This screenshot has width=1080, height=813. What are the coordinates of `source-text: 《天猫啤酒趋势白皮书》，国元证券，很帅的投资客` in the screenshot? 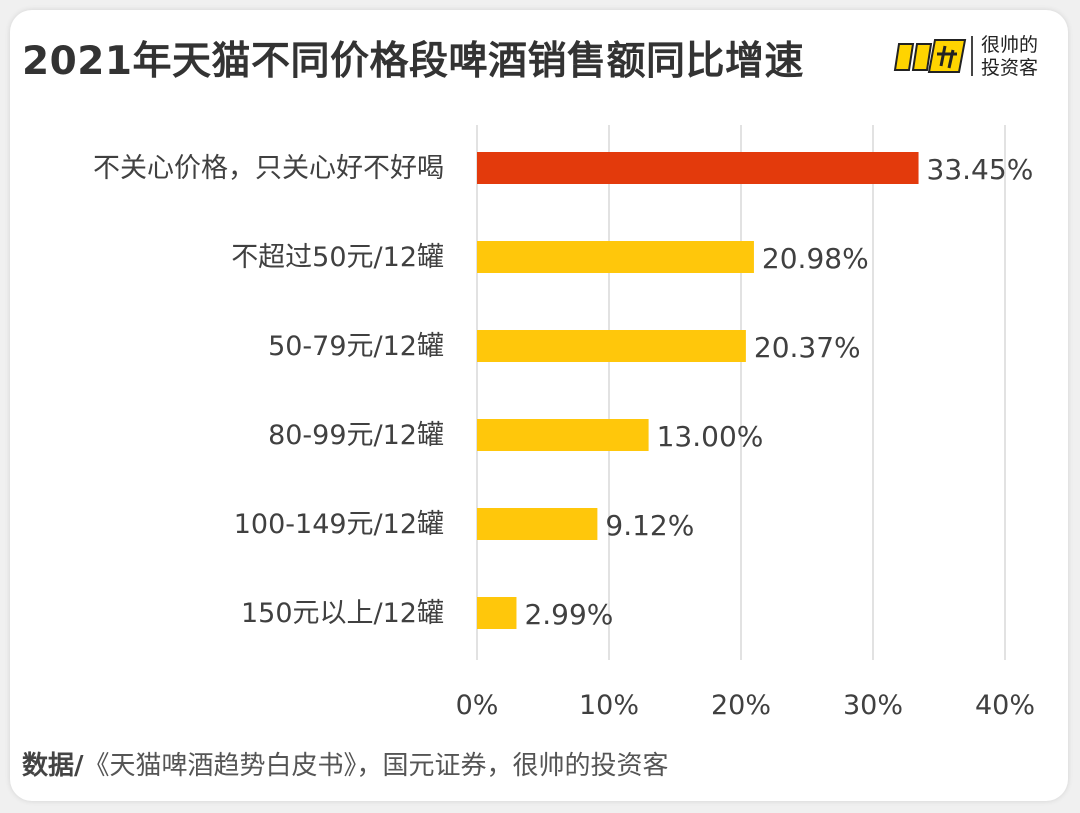 It's located at (376, 766).